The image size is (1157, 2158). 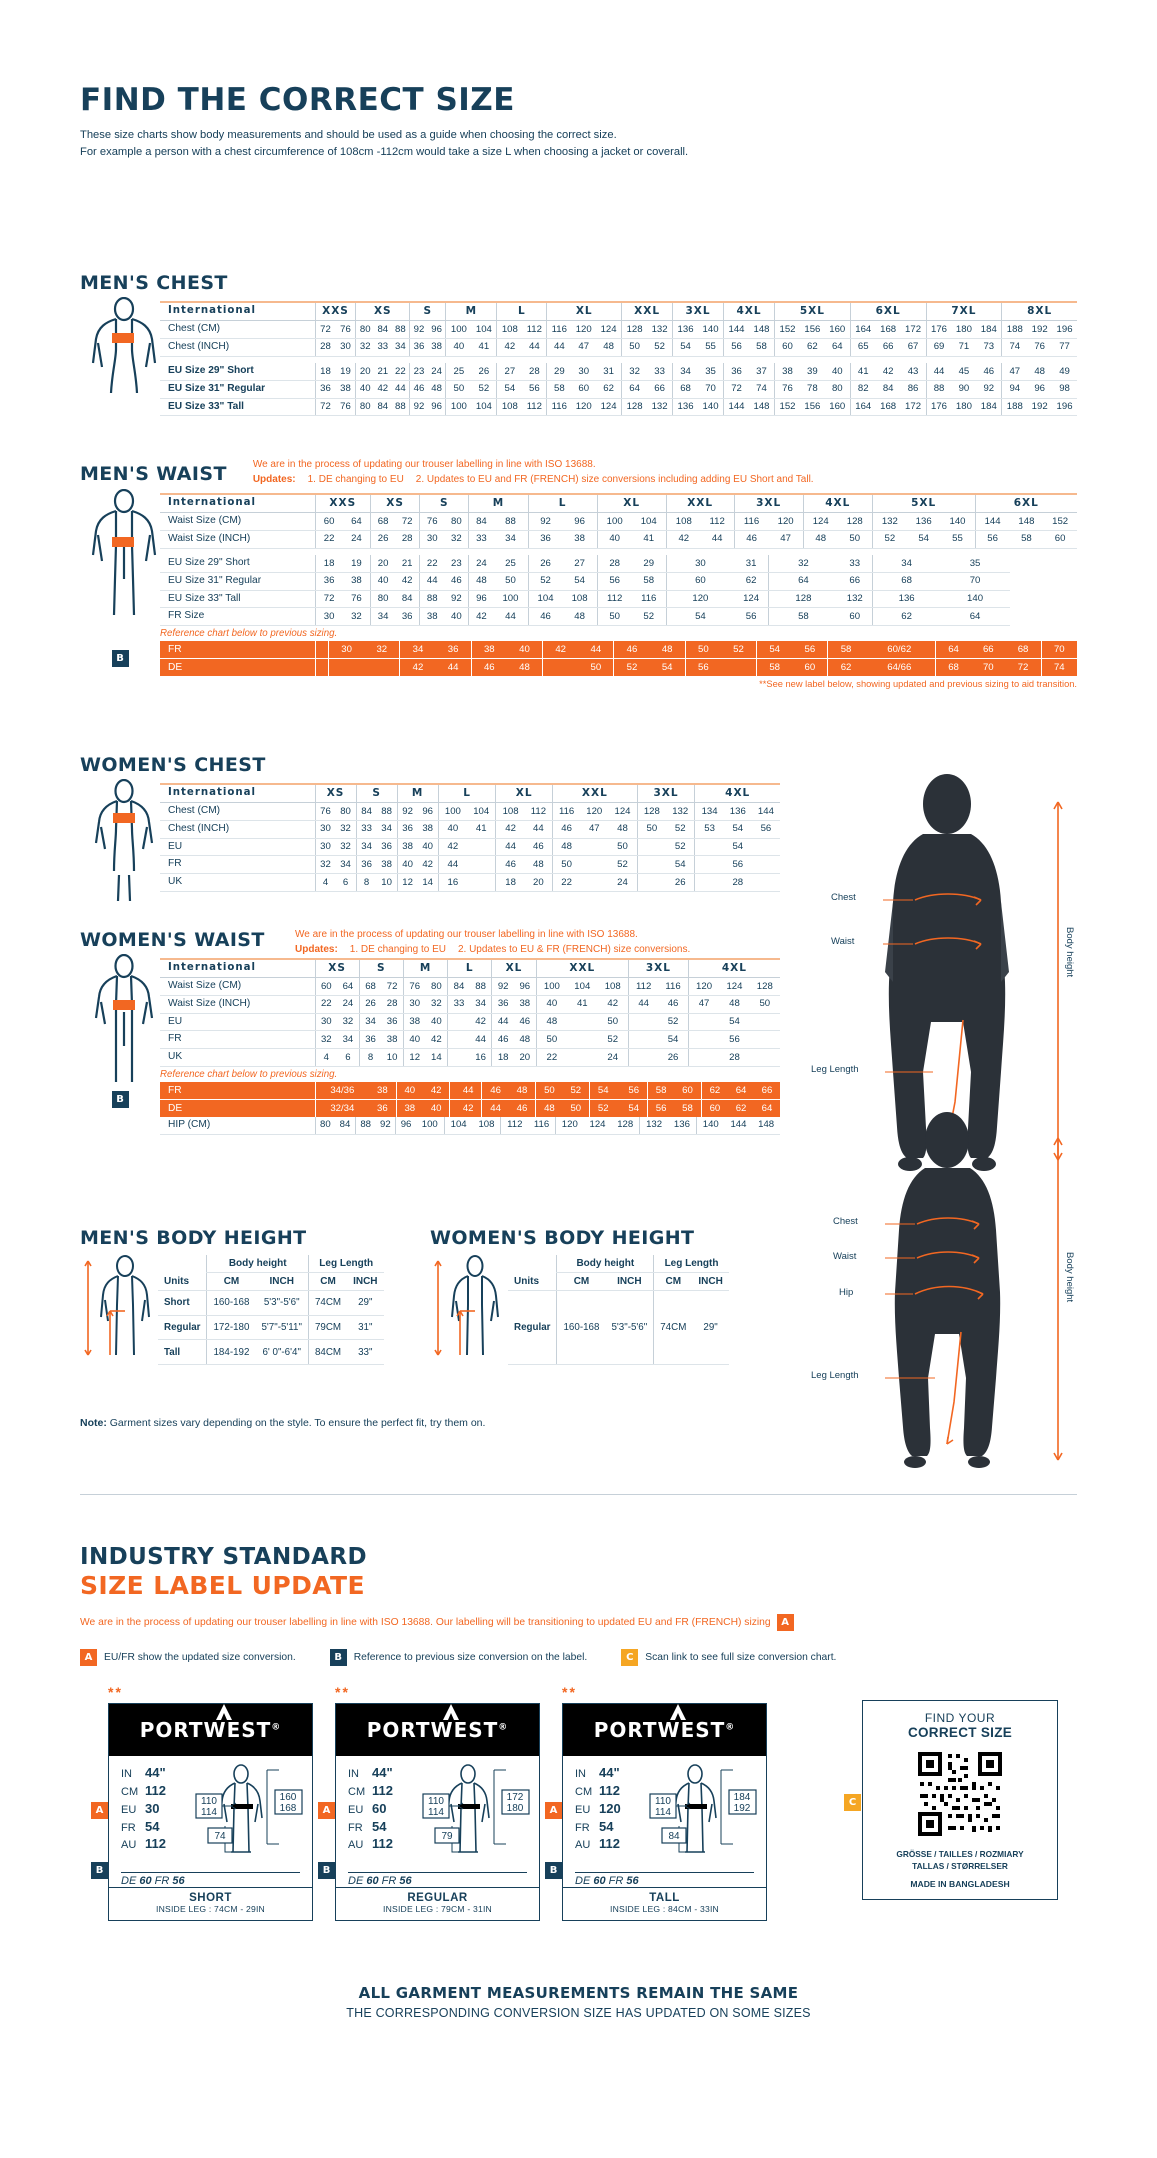 What do you see at coordinates (664, 1909) in the screenshot?
I see `fit-inside-leg: INSIDE LEG : 84CM - 33IN` at bounding box center [664, 1909].